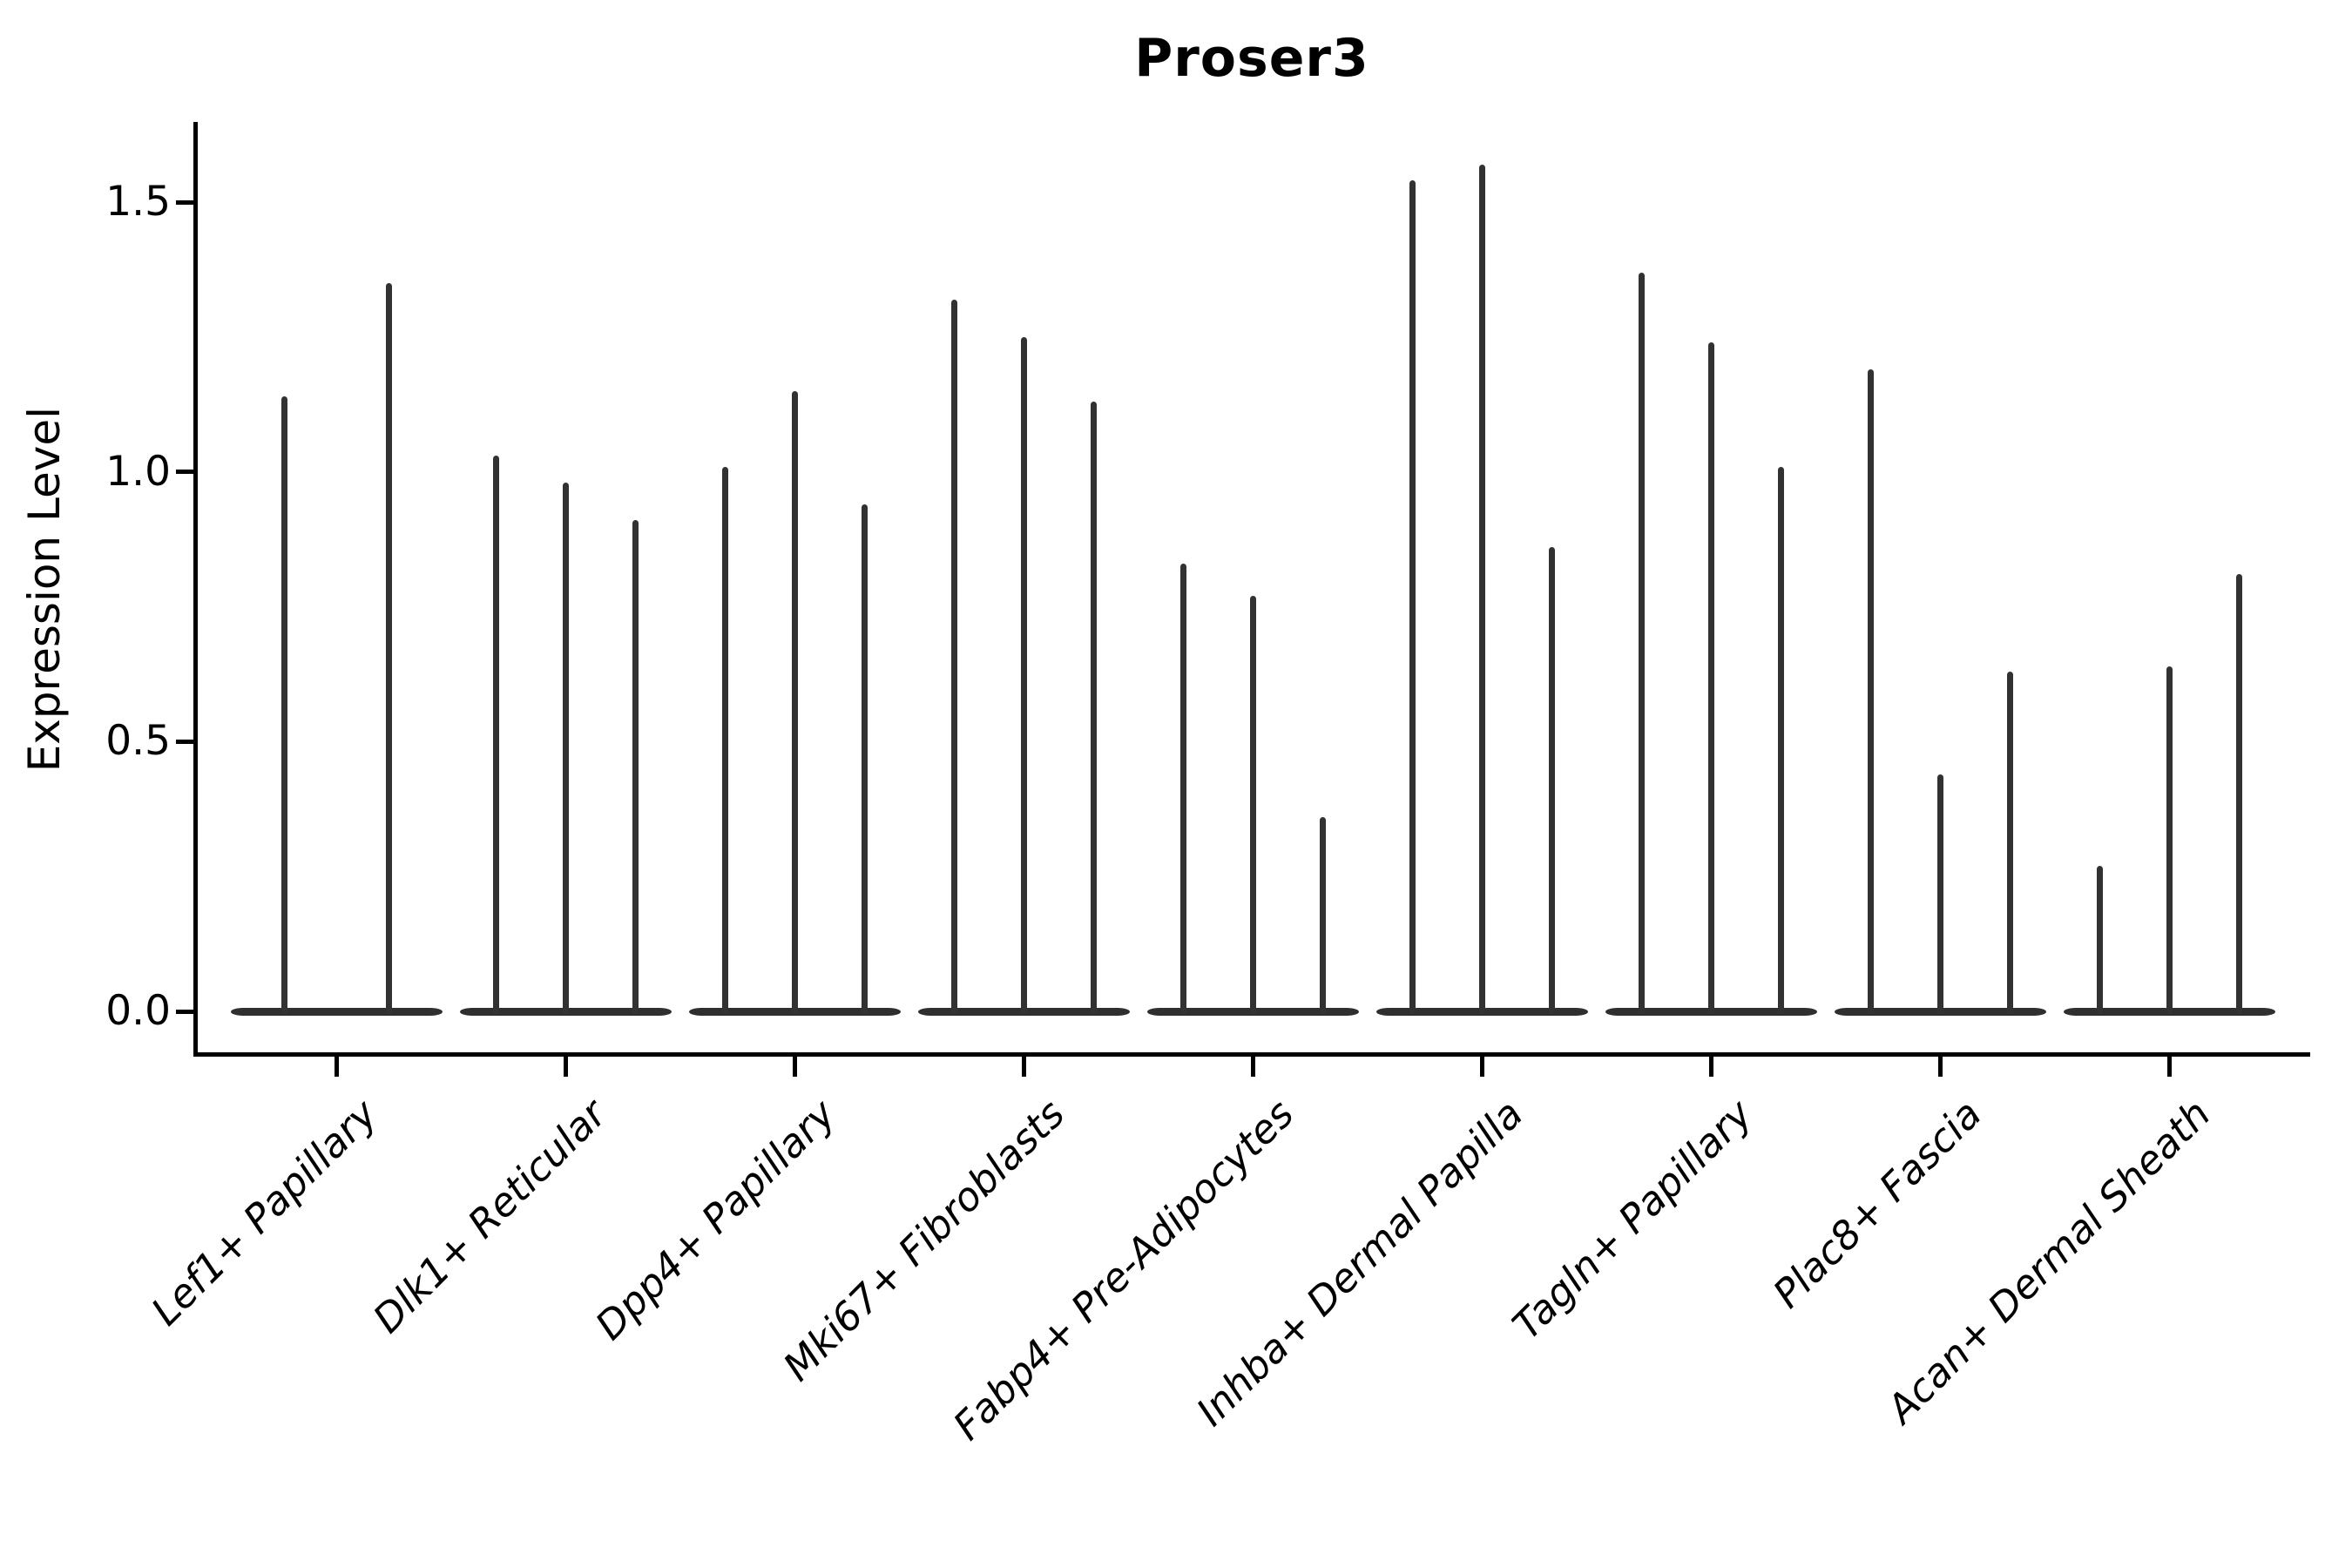 The width and height of the screenshot is (2352, 1568). Describe the element at coordinates (44, 589) in the screenshot. I see `y-axis-label-container: Expression Level` at that location.